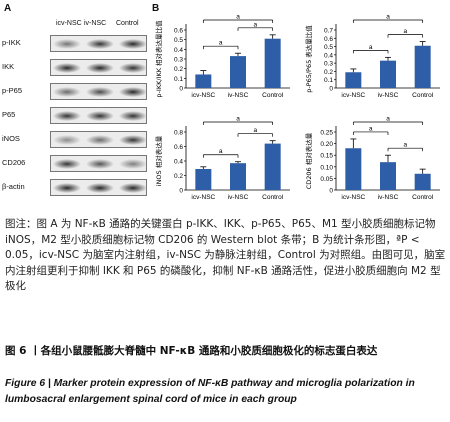 Image resolution: width=450 pixels, height=422 pixels. I want to click on blot-row-label: P65, so click(9, 114).